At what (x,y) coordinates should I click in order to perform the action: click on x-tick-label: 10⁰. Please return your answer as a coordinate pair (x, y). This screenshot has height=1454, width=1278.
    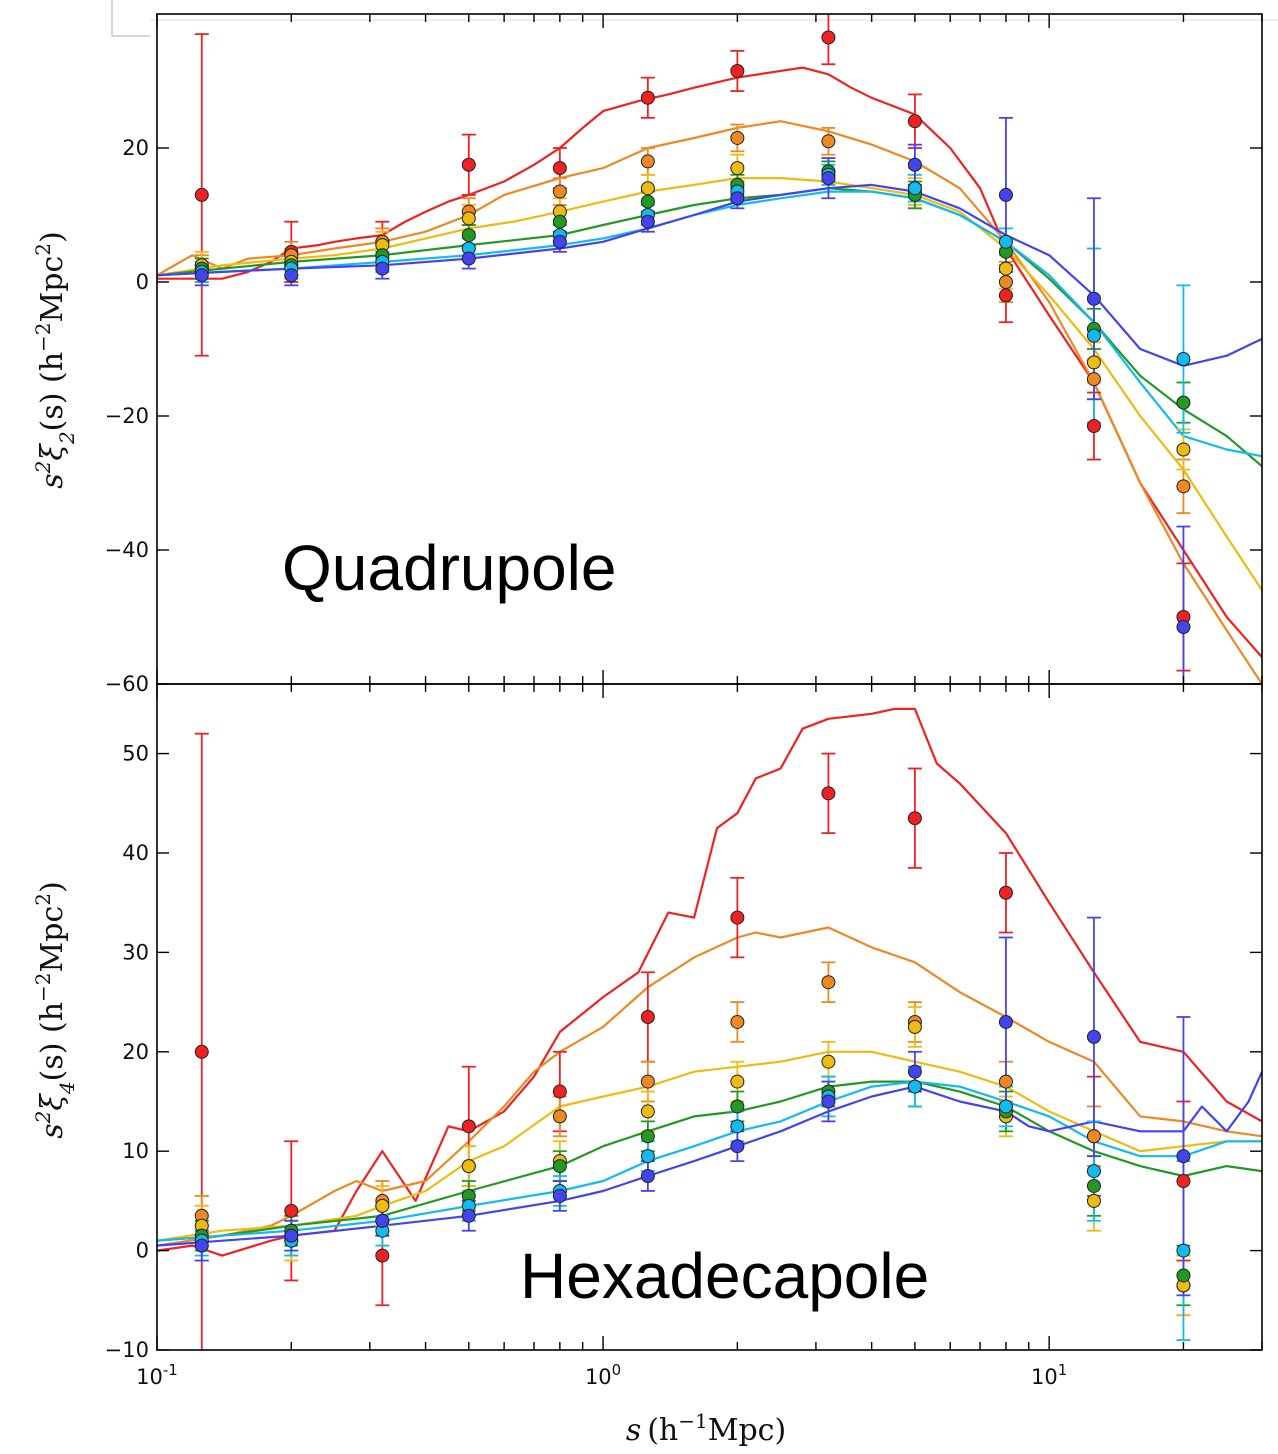
    Looking at the image, I should click on (603, 1375).